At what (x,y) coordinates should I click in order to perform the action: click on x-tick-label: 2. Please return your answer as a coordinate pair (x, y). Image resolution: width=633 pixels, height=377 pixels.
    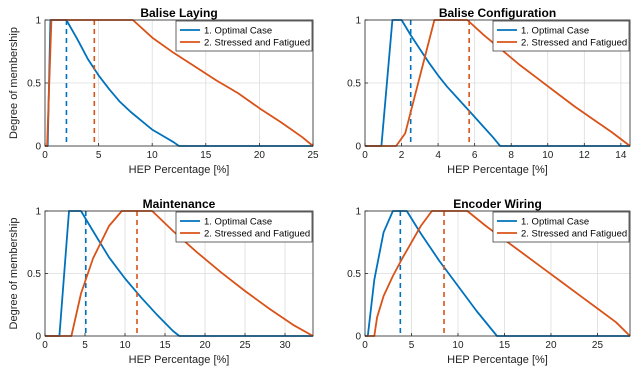
    Looking at the image, I should click on (402, 155).